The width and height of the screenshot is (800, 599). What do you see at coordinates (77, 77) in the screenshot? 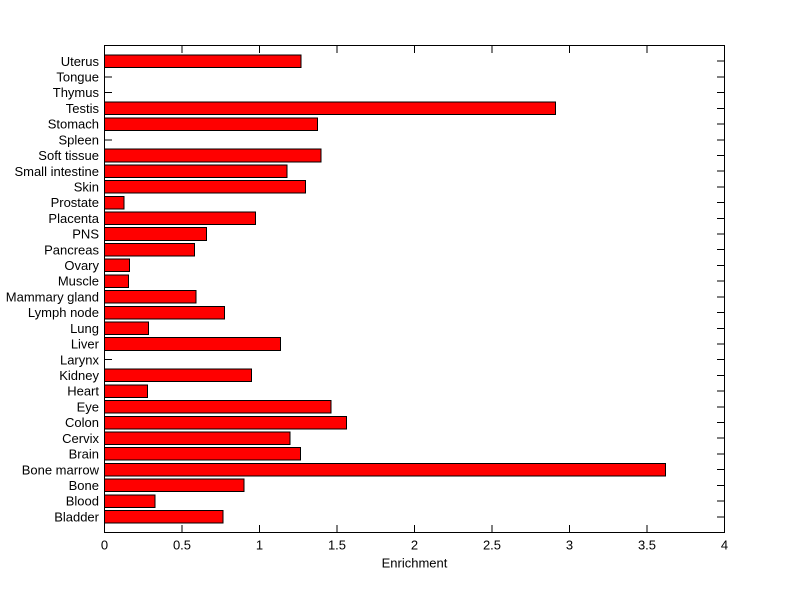
I see `svg-text: Tongue` at bounding box center [77, 77].